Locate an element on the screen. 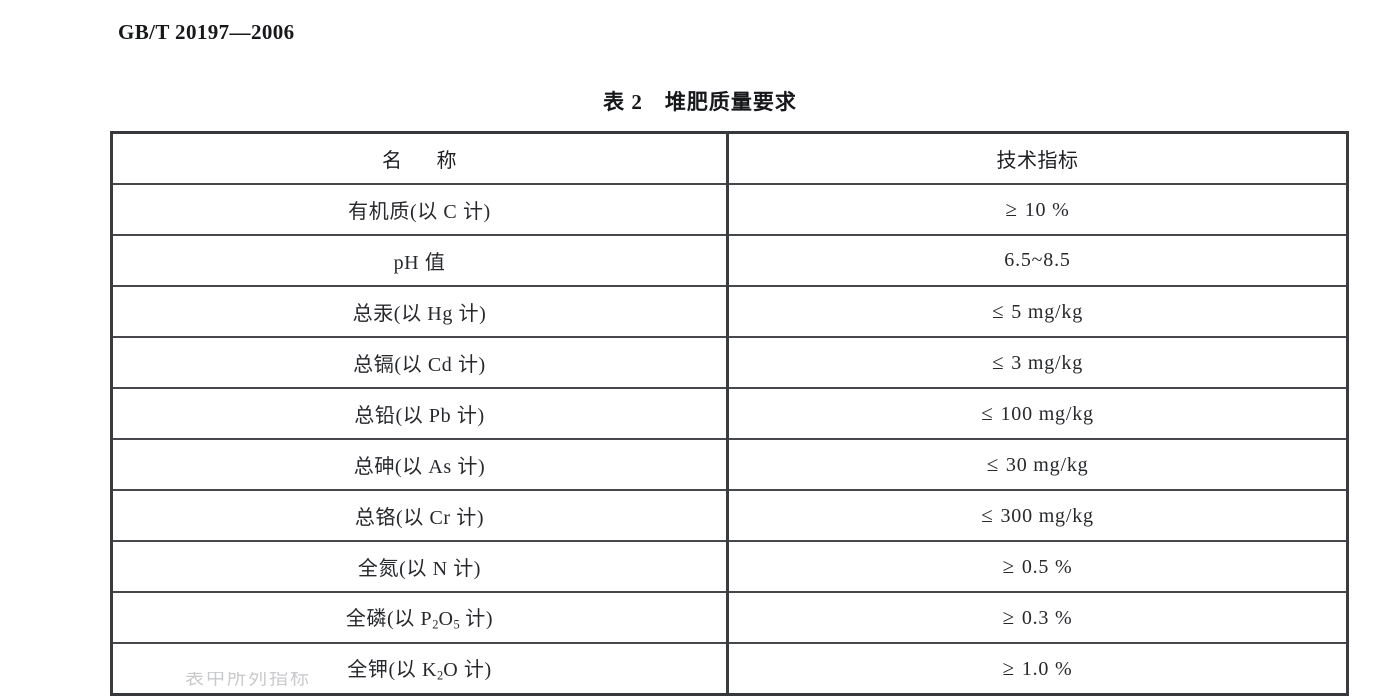 This screenshot has width=1400, height=696. table-row: 全磷(以 P2O5 计) ≥0.3 % is located at coordinates (729, 617).